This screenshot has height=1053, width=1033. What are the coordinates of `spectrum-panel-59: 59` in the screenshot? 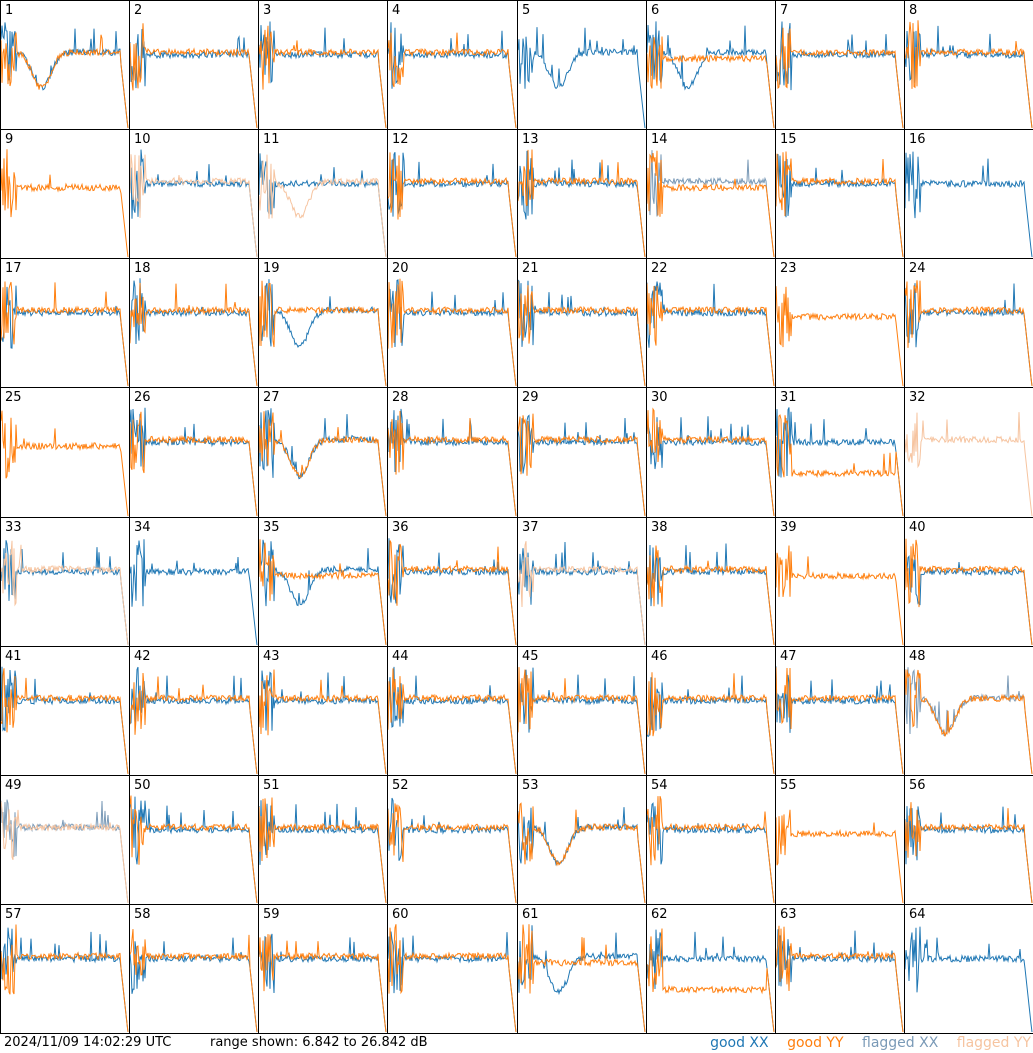 It's located at (323, 969).